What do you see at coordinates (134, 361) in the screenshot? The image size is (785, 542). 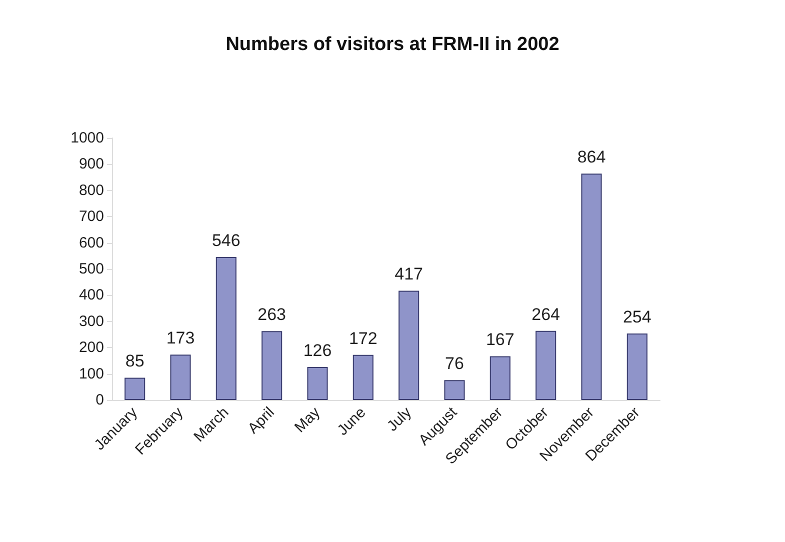 I see `data-label: 85` at bounding box center [134, 361].